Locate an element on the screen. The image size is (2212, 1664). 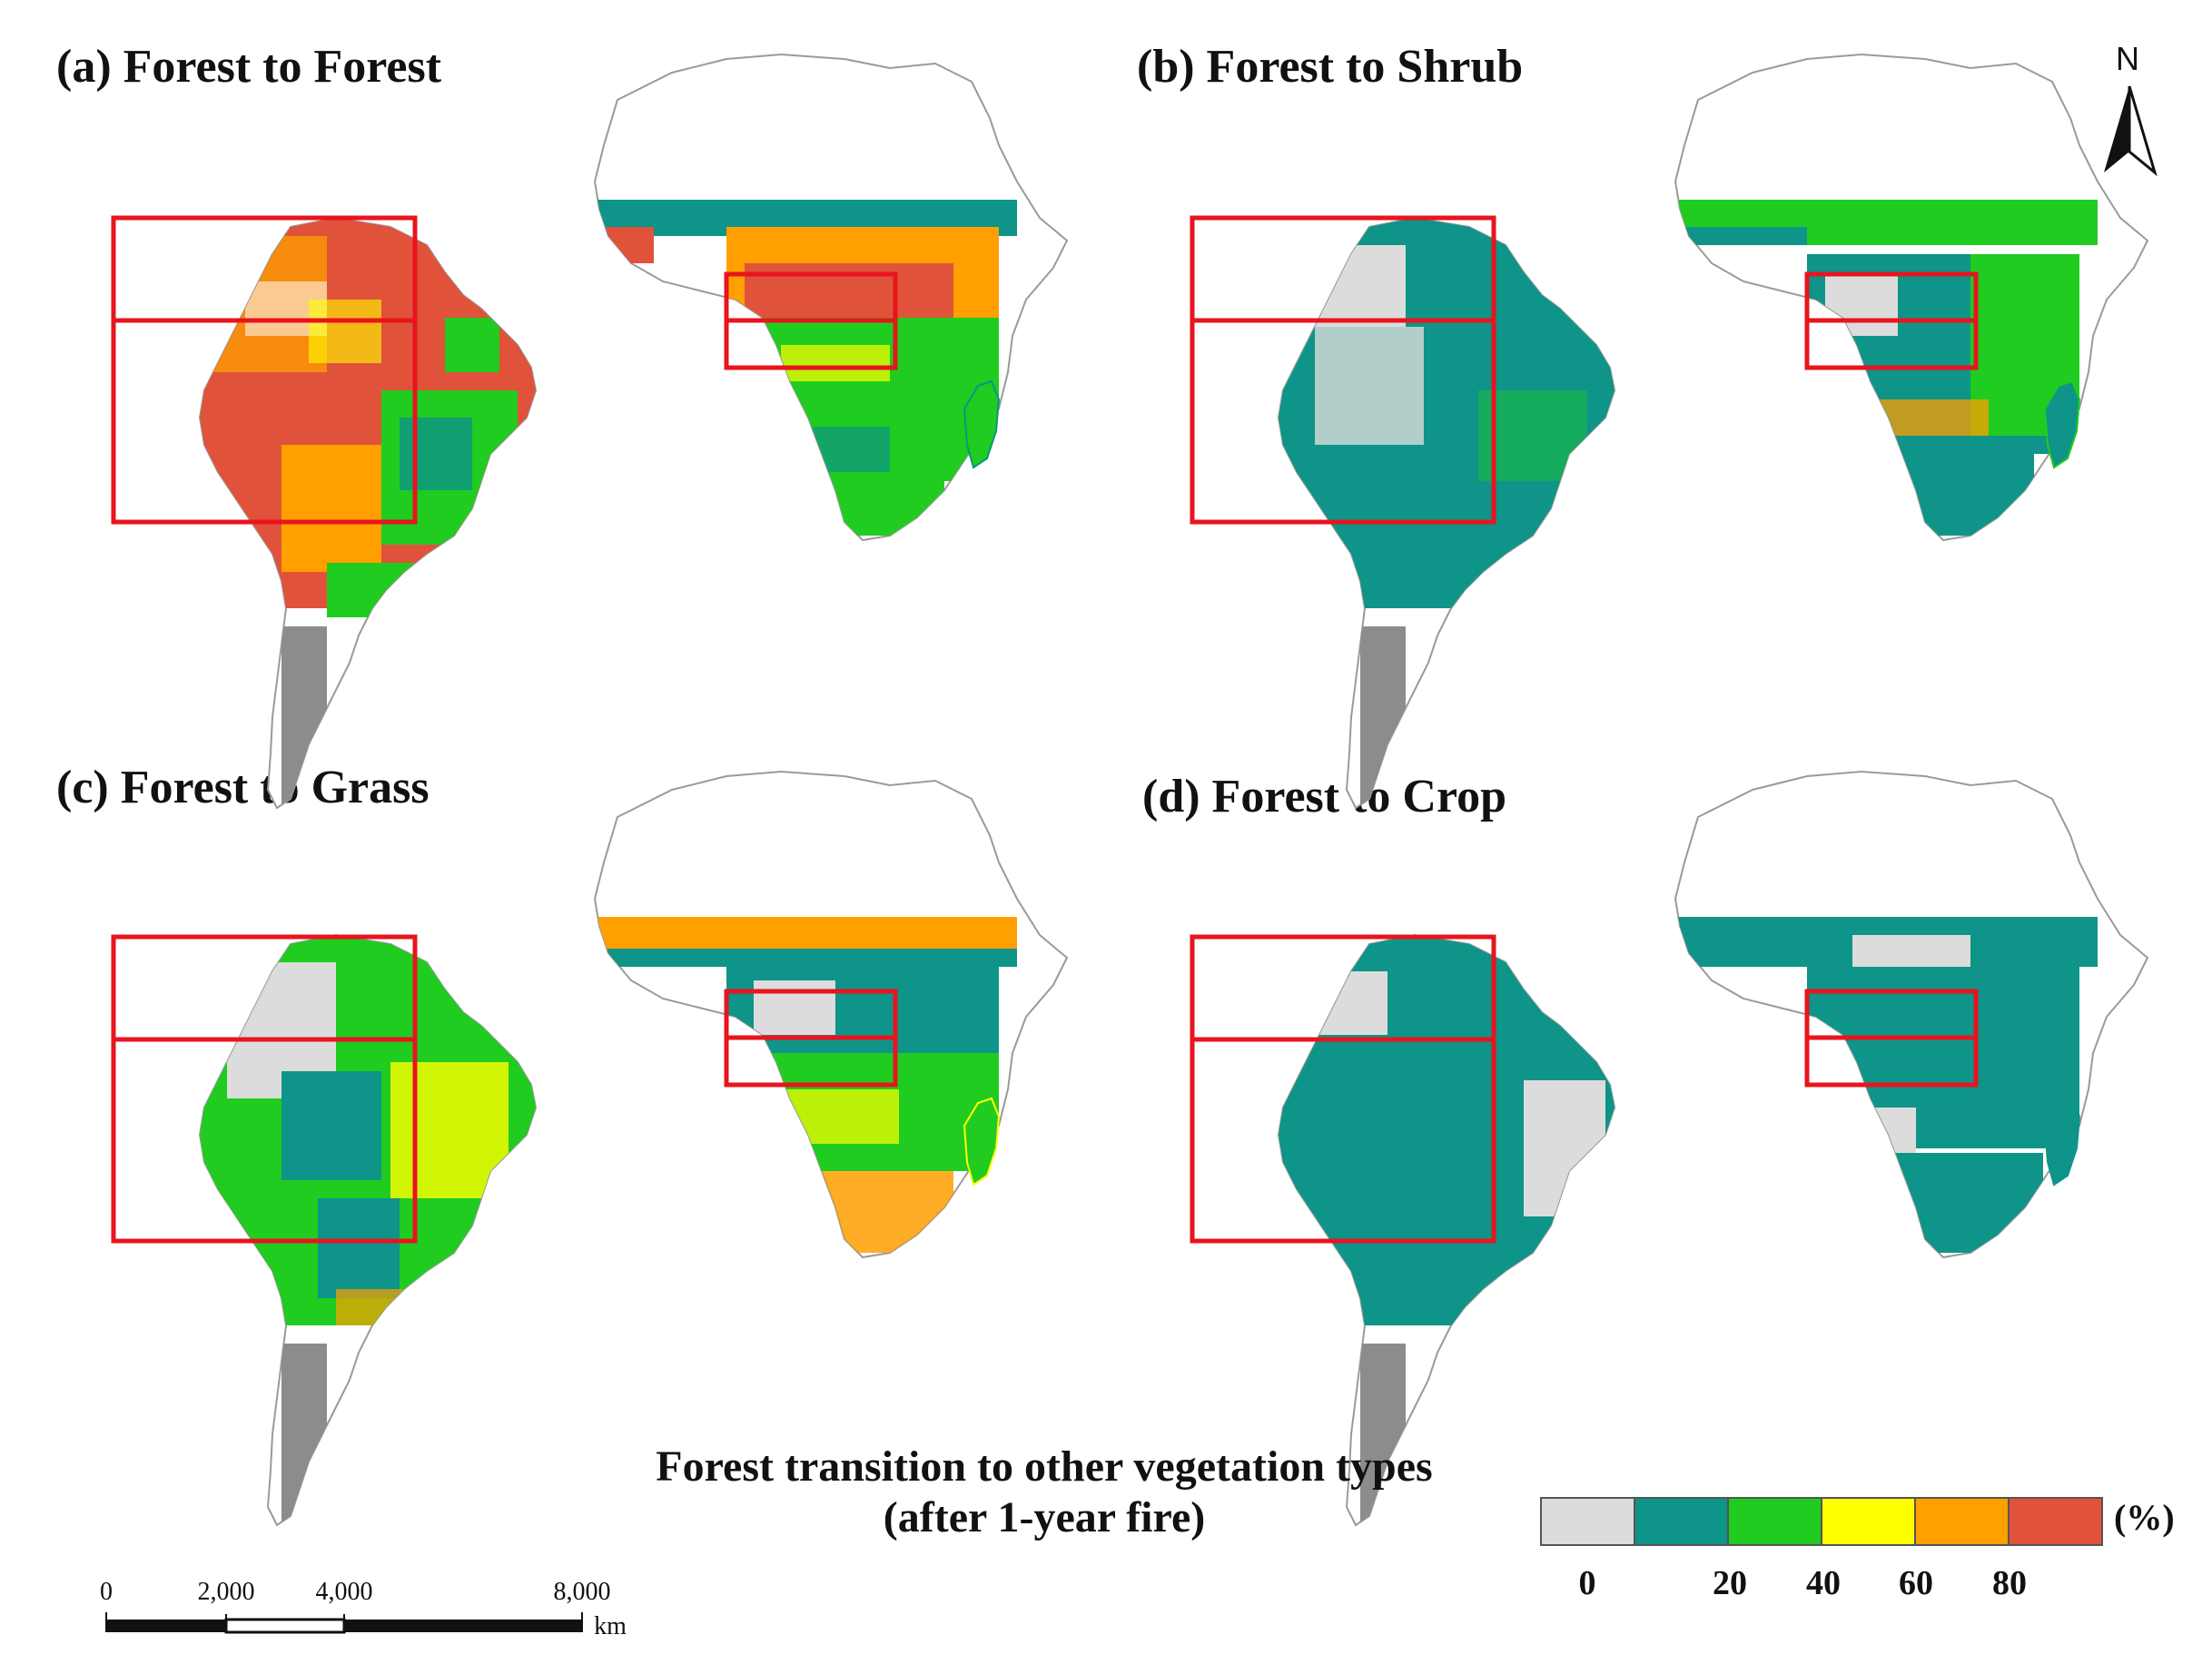
north-arrow-icon is located at coordinates (2131, 131).